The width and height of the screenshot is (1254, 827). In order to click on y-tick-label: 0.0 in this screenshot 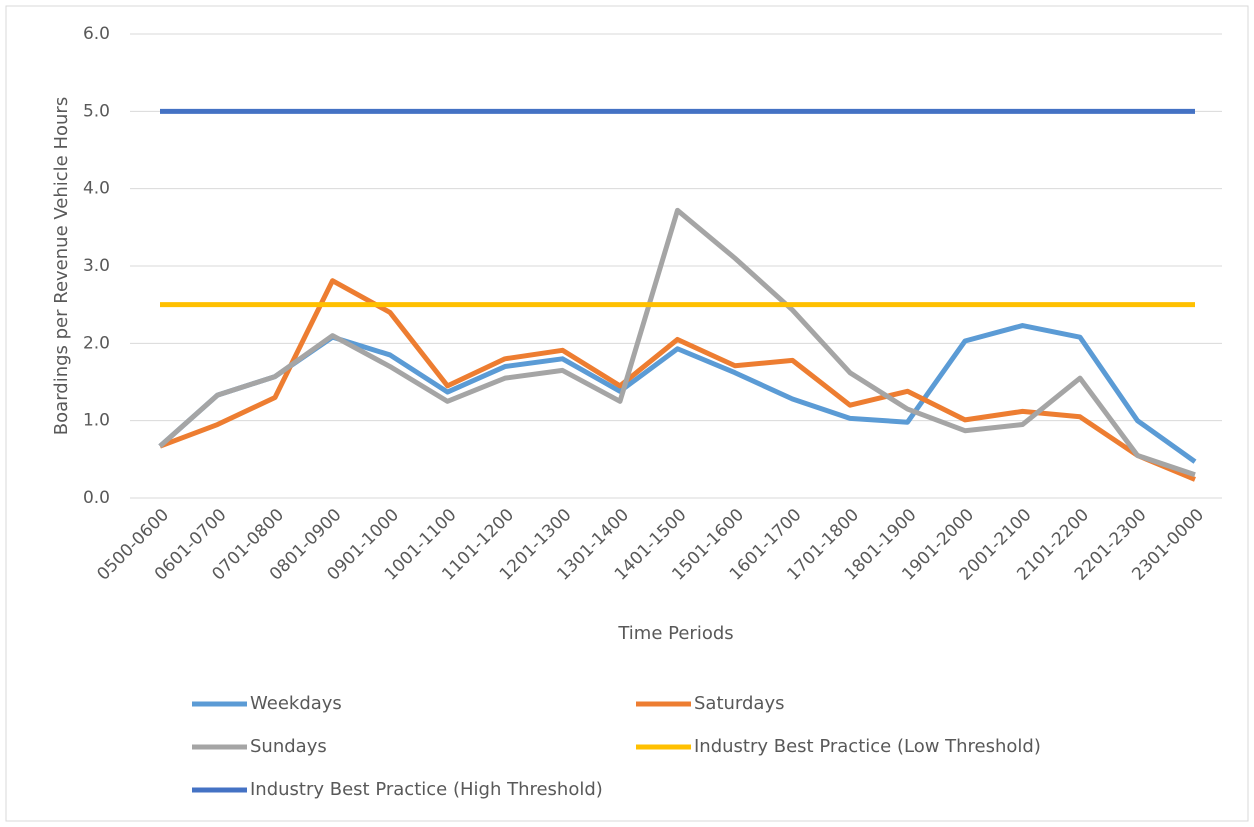, I will do `click(96, 498)`.